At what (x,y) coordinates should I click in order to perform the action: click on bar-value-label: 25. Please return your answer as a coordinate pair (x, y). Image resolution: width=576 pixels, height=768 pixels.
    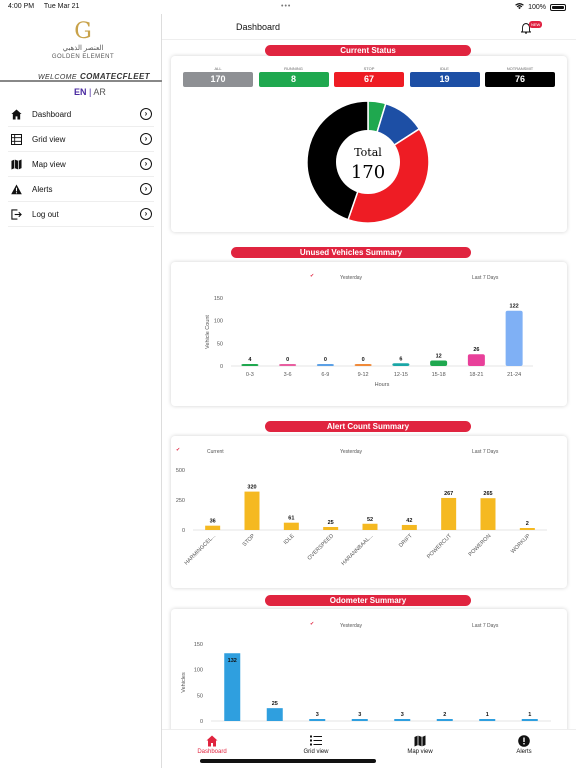
    Looking at the image, I should click on (275, 704).